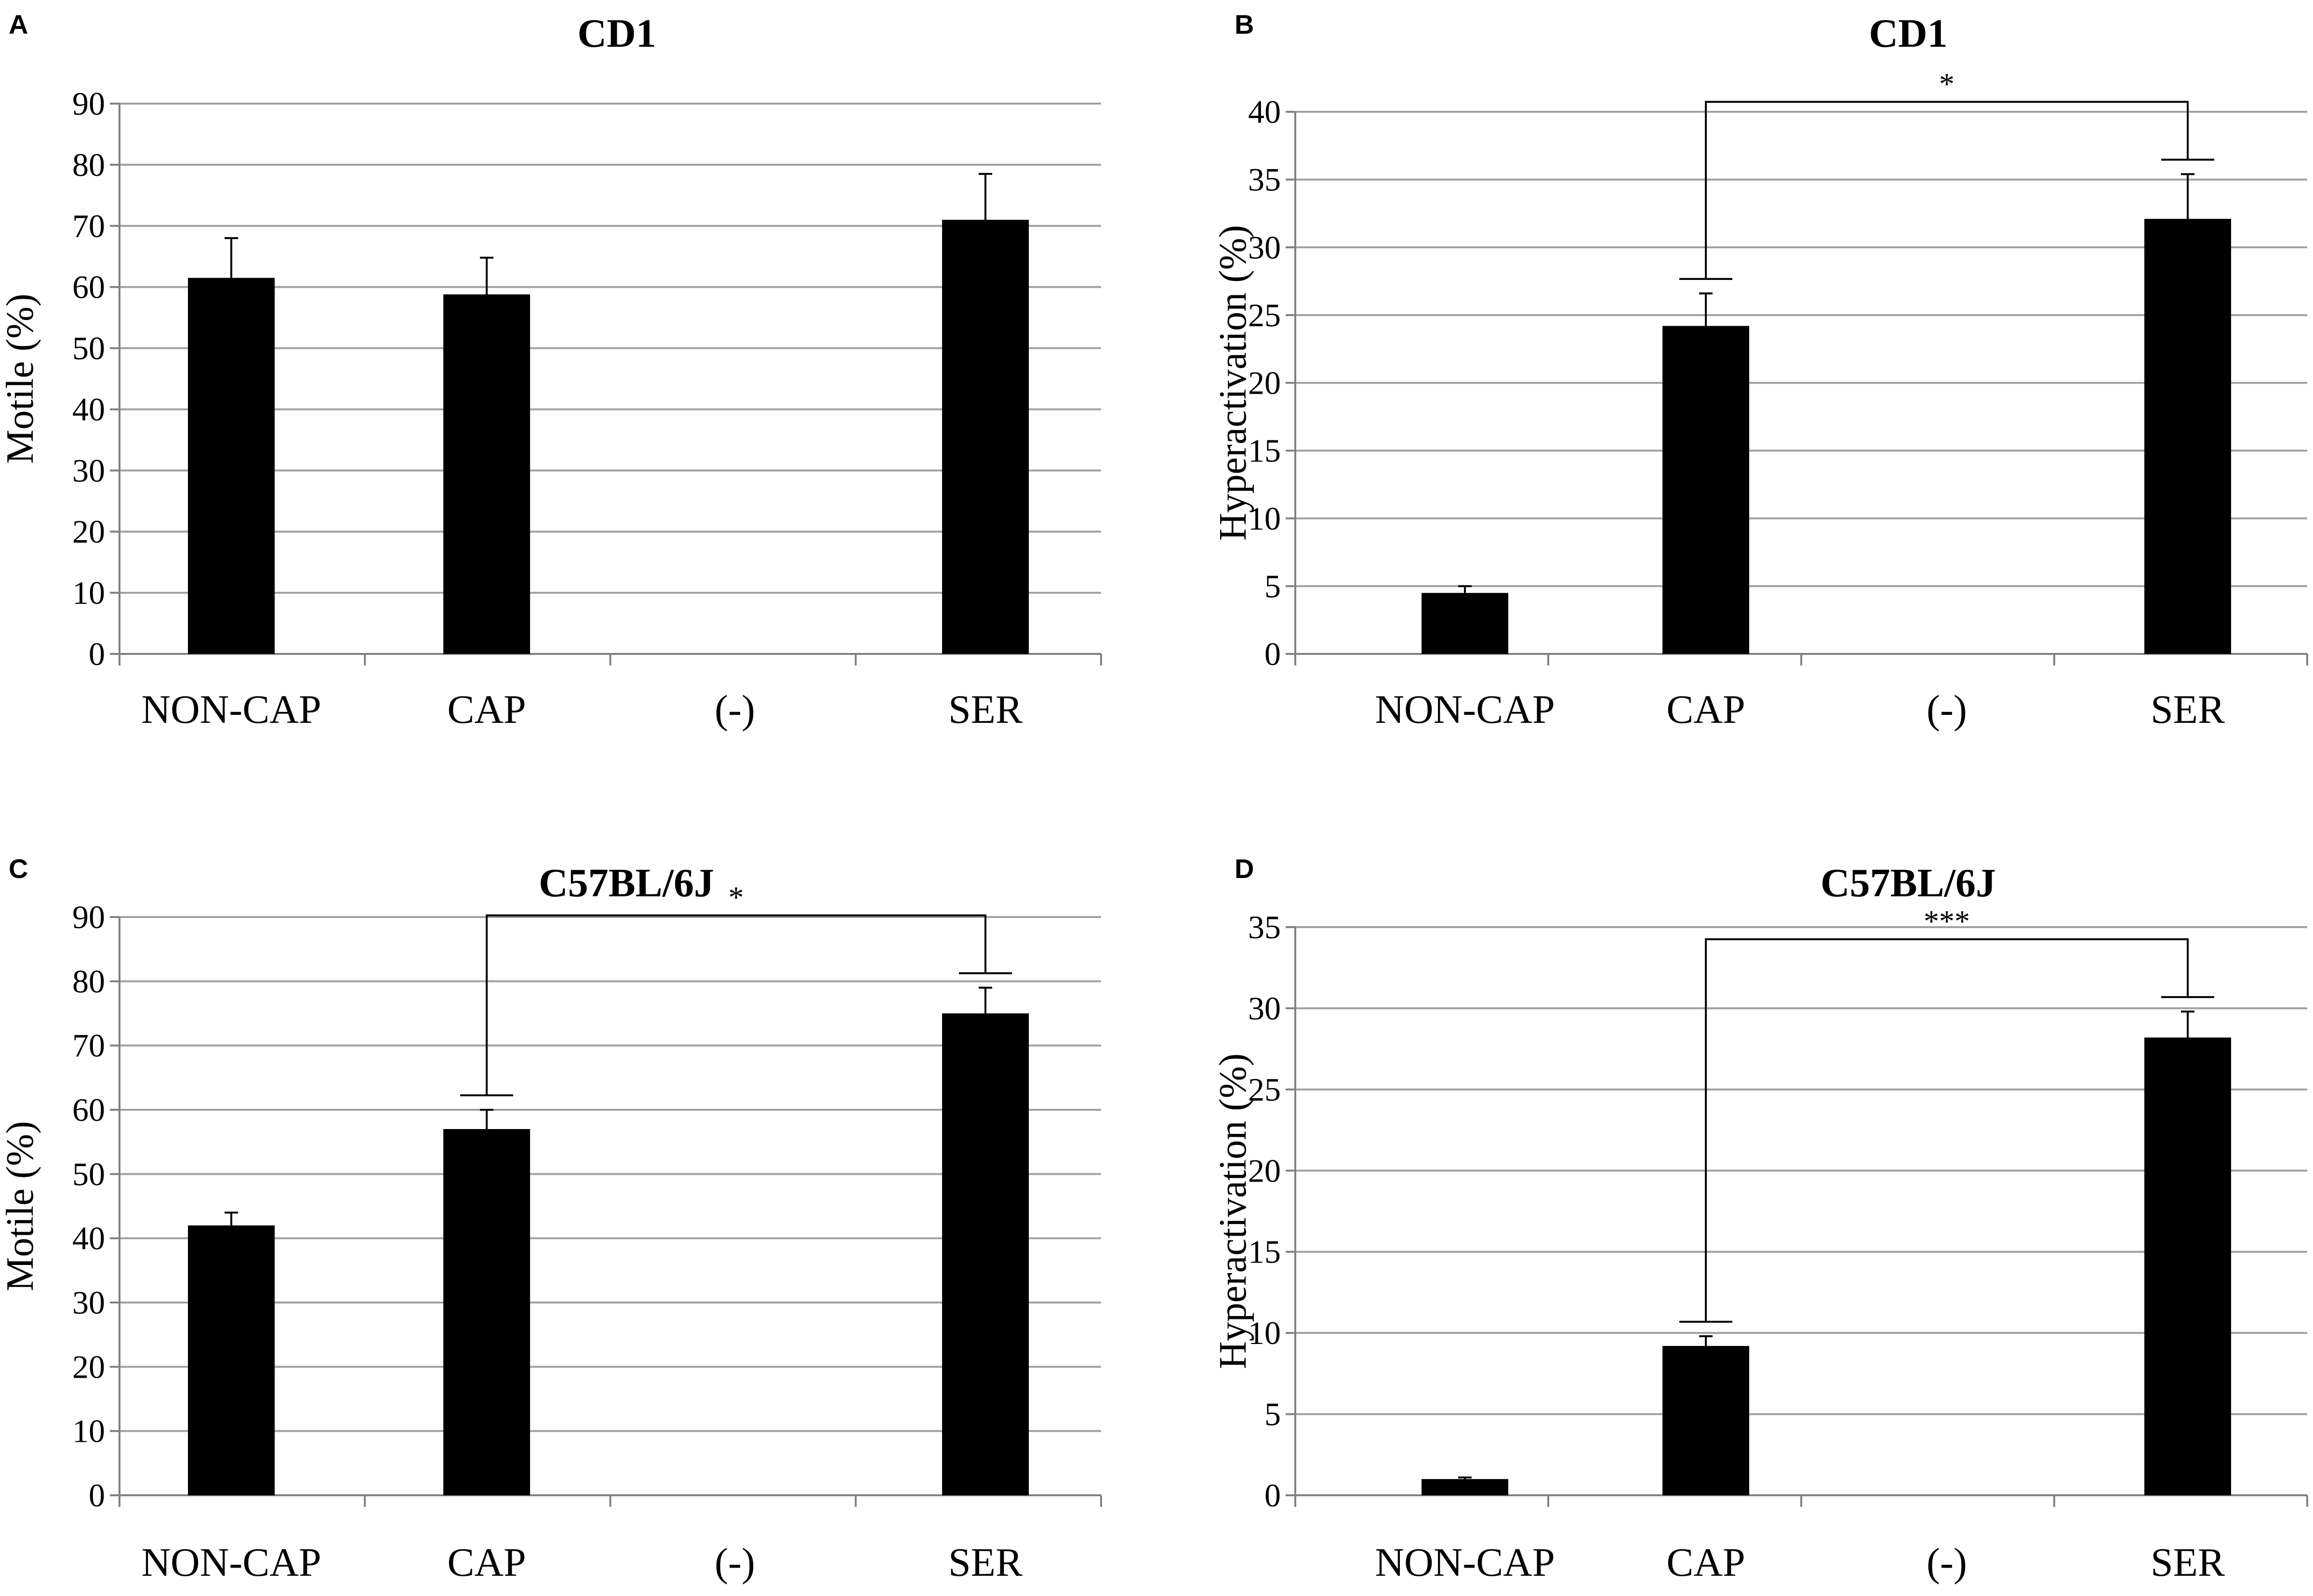 The image size is (2313, 1596). I want to click on panel-letter: A, so click(19, 24).